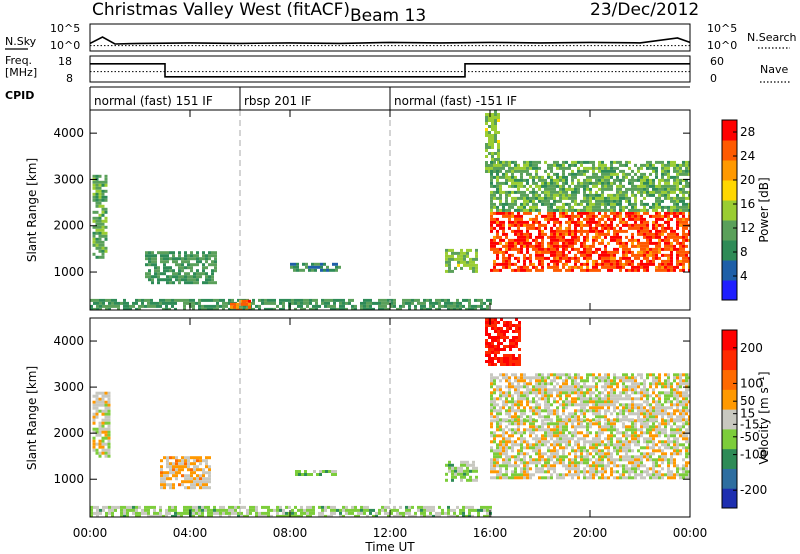  Describe the element at coordinates (455, 101) in the screenshot. I see `cpid-segment-label: normal (fast) -151 IF` at that location.